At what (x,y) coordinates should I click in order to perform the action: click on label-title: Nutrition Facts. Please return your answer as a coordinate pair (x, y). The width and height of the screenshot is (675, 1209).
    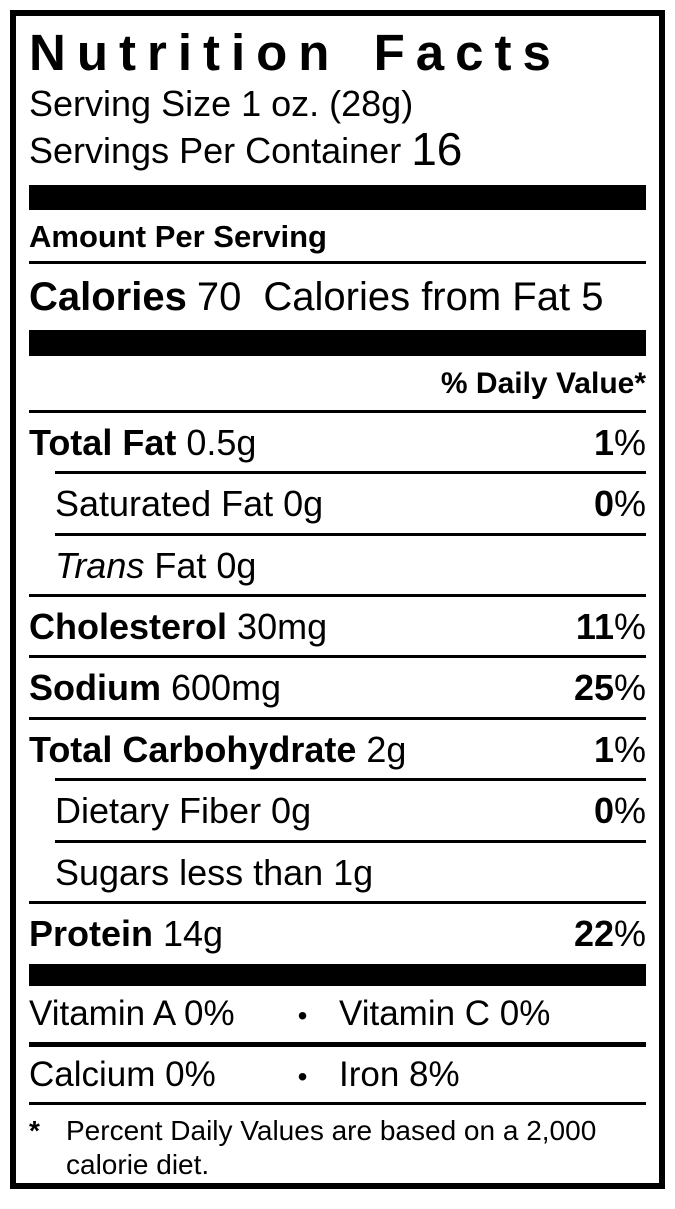
    Looking at the image, I should click on (295, 52).